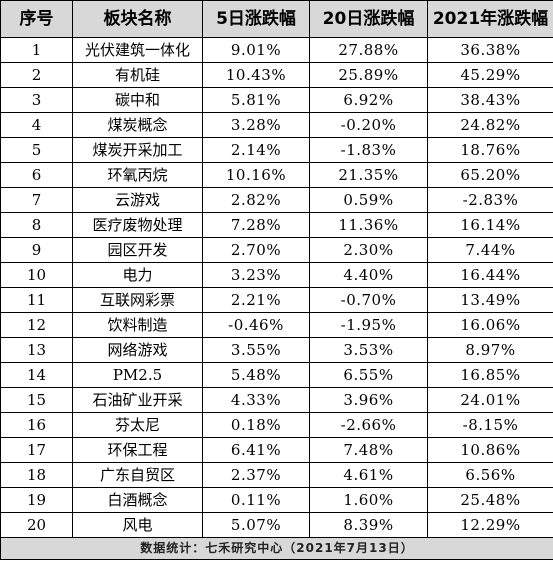 This screenshot has width=553, height=563. Describe the element at coordinates (256, 175) in the screenshot. I see `cell-5d-change: 10.16%` at that location.